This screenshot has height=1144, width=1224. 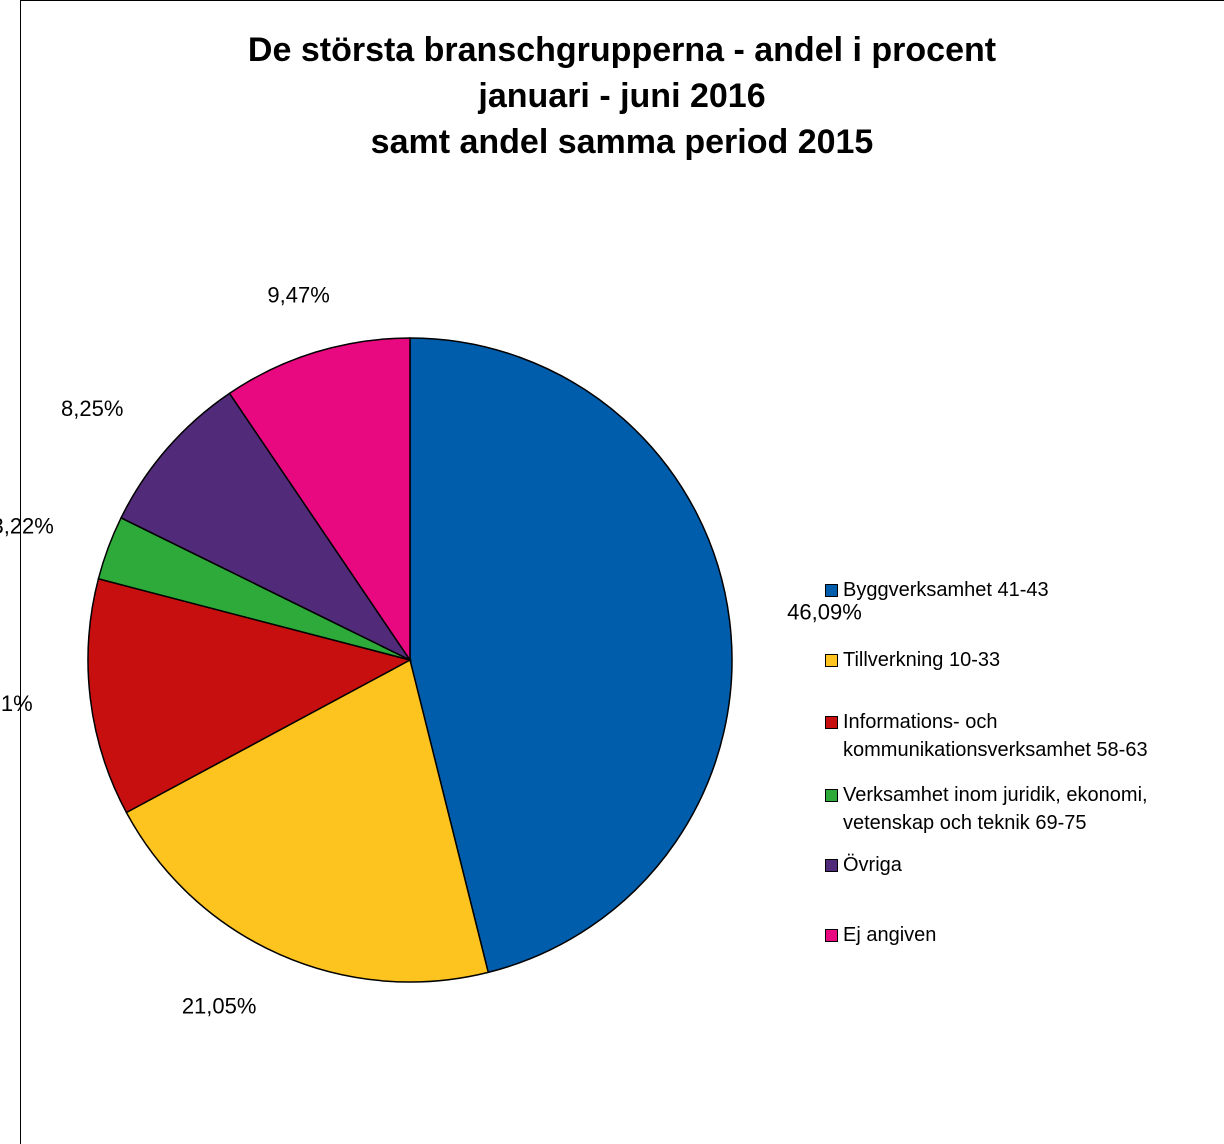 I want to click on legend-item: Ej angiven, so click(x=1024, y=935).